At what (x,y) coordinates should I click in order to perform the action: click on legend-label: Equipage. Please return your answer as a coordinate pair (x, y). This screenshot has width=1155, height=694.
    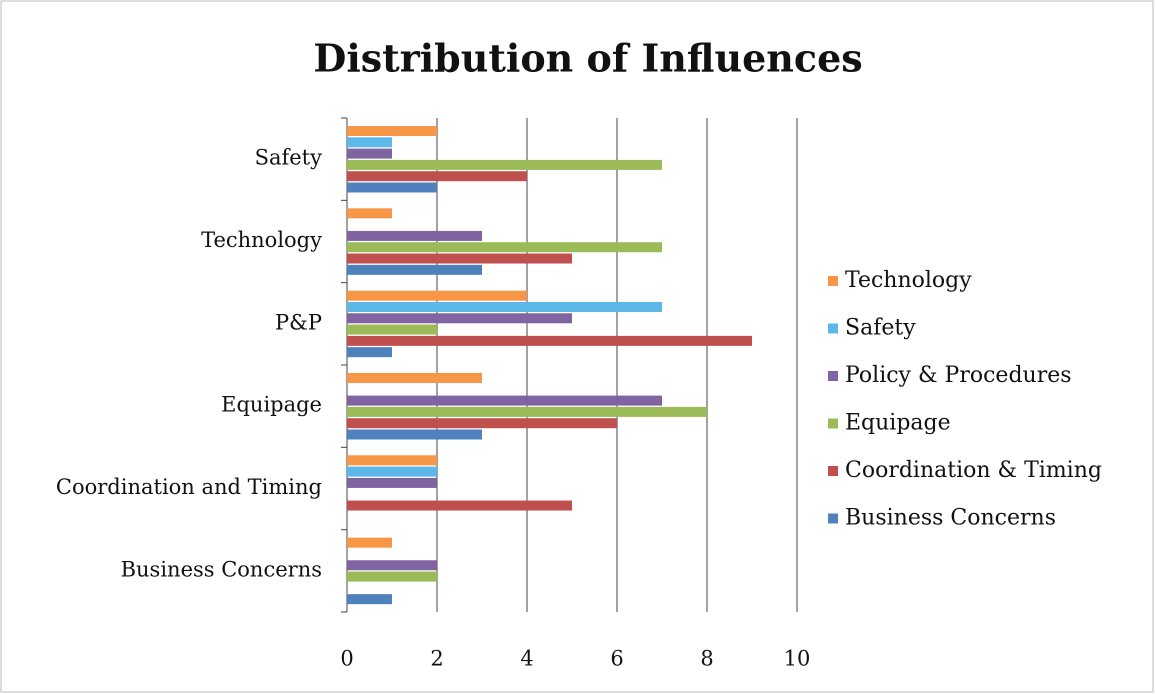
    Looking at the image, I should click on (898, 423).